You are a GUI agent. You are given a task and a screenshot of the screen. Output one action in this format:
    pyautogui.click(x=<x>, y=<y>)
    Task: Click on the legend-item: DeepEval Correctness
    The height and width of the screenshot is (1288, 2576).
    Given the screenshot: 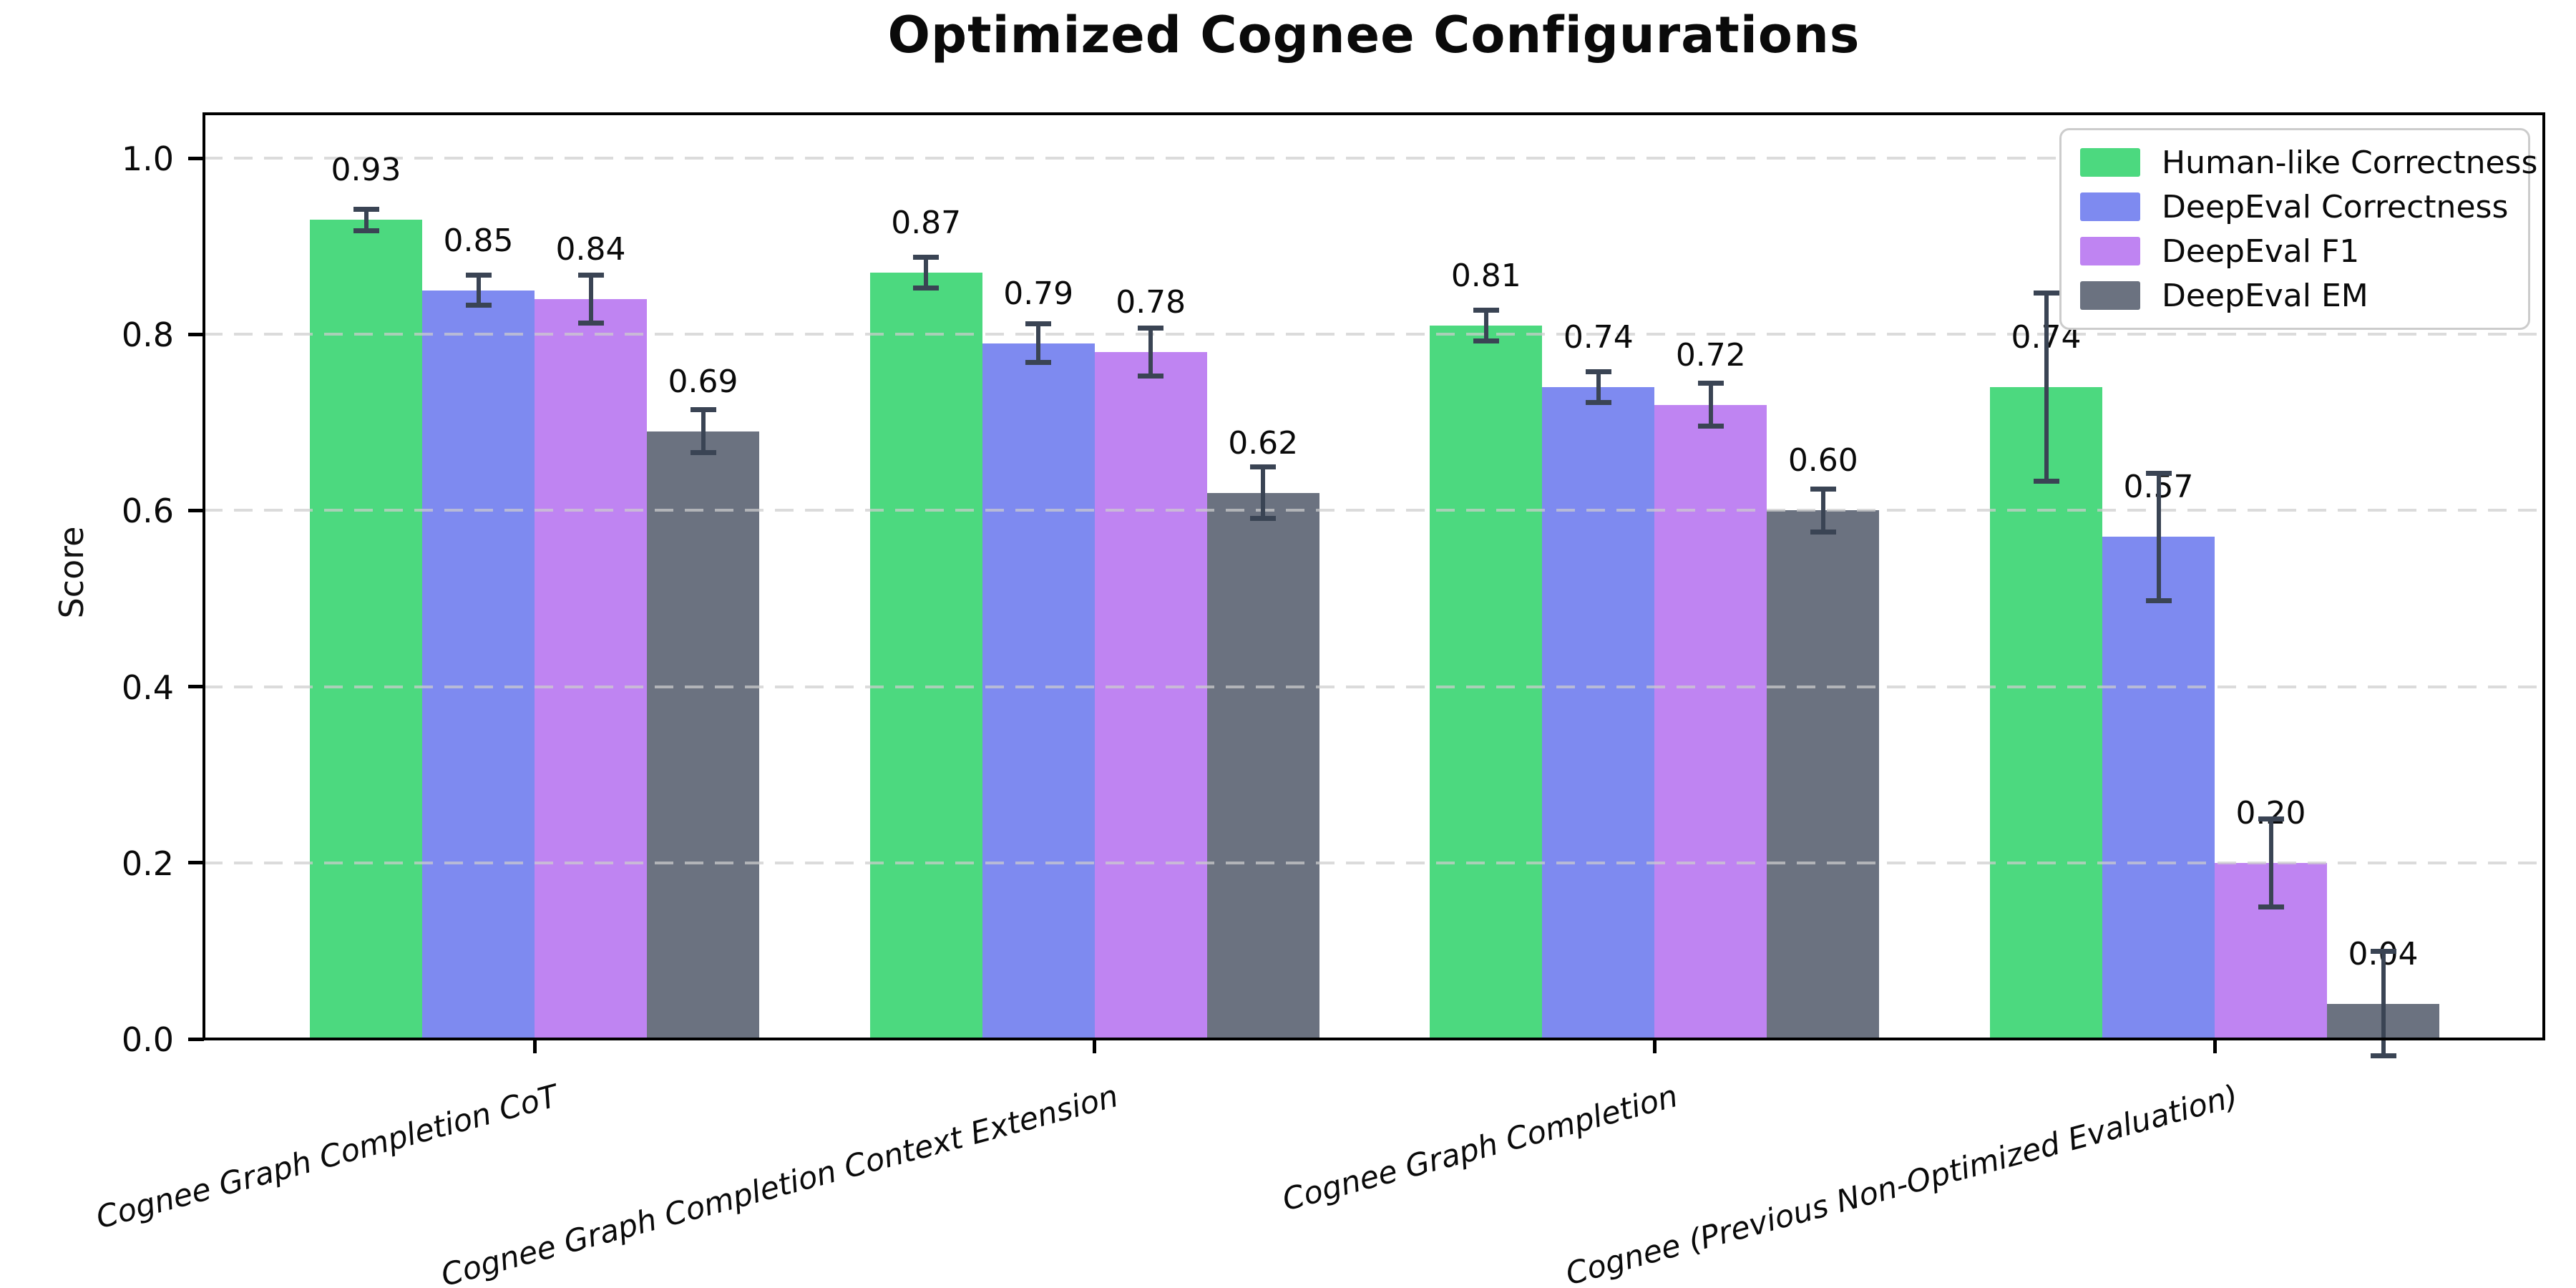 What is the action you would take?
    pyautogui.click(x=2295, y=207)
    